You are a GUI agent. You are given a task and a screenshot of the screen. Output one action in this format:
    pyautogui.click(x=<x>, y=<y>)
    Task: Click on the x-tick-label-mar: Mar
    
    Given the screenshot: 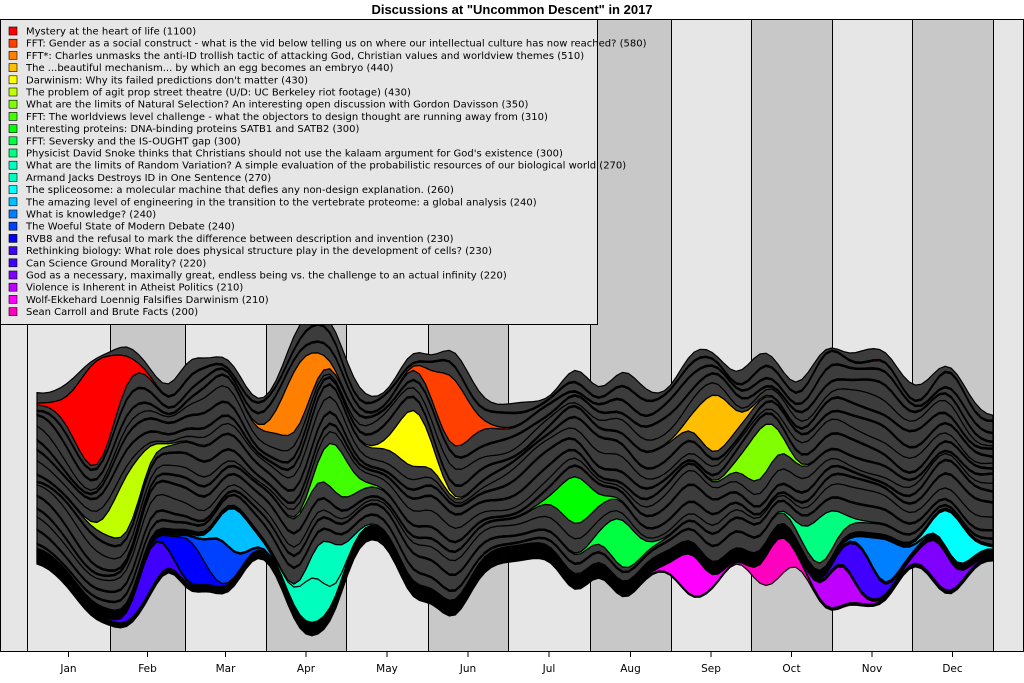 What is the action you would take?
    pyautogui.click(x=226, y=669)
    